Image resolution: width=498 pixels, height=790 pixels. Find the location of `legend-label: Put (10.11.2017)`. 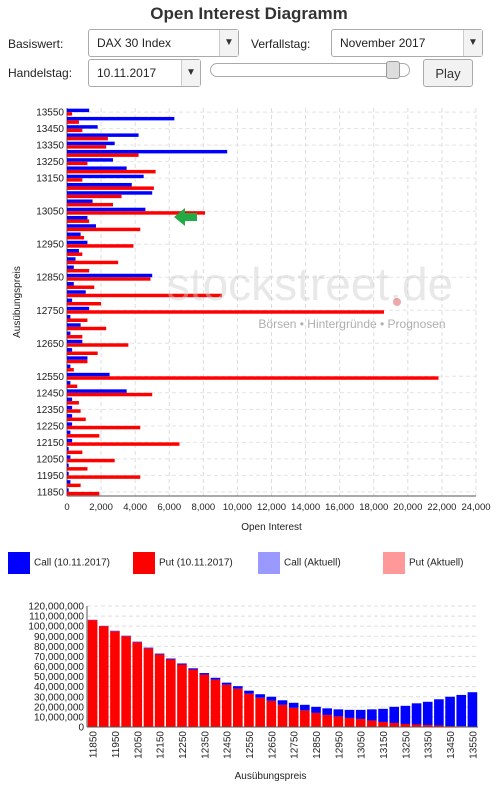

legend-label: Put (10.11.2017) is located at coordinates (196, 563).